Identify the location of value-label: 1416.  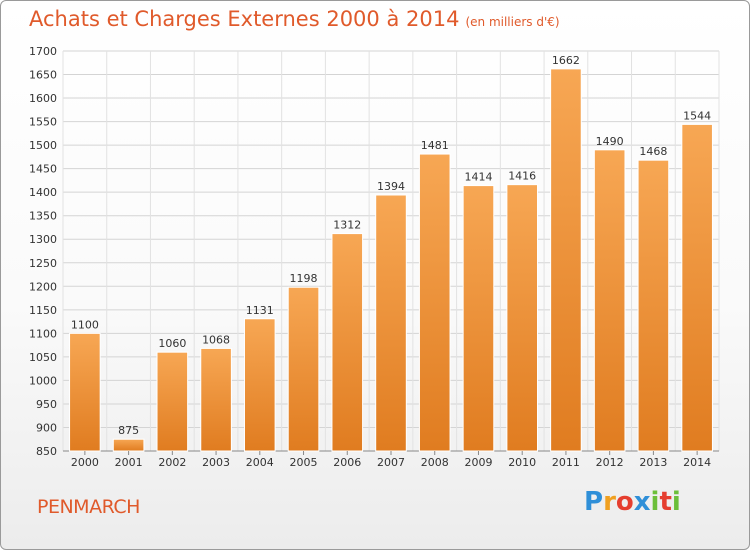
(522, 176).